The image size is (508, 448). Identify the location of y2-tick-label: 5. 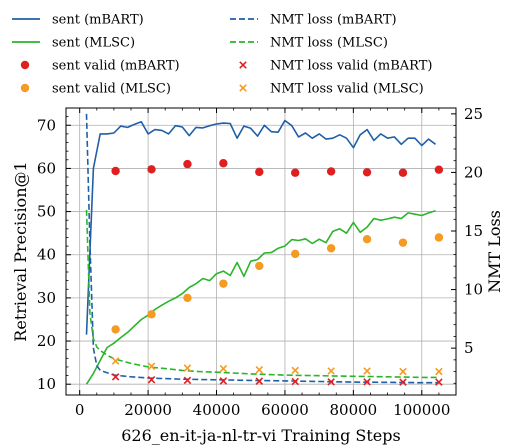
(469, 348).